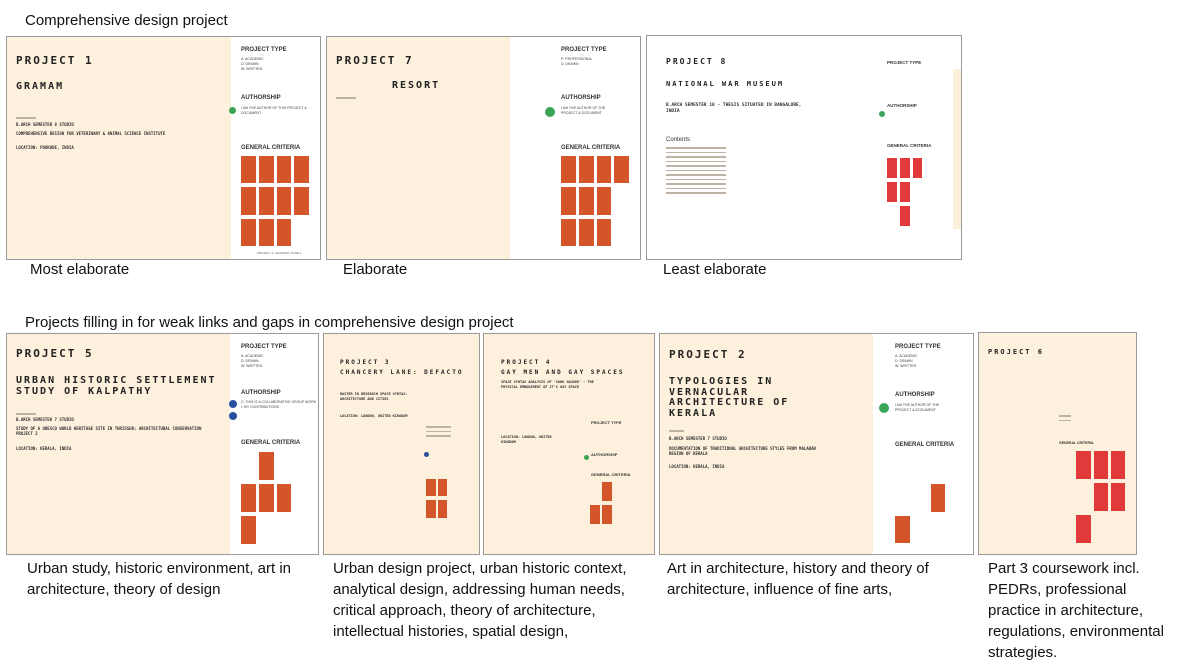 The width and height of the screenshot is (1187, 666). Describe the element at coordinates (697, 61) in the screenshot. I see `slide-title: PROJECT 8` at that location.